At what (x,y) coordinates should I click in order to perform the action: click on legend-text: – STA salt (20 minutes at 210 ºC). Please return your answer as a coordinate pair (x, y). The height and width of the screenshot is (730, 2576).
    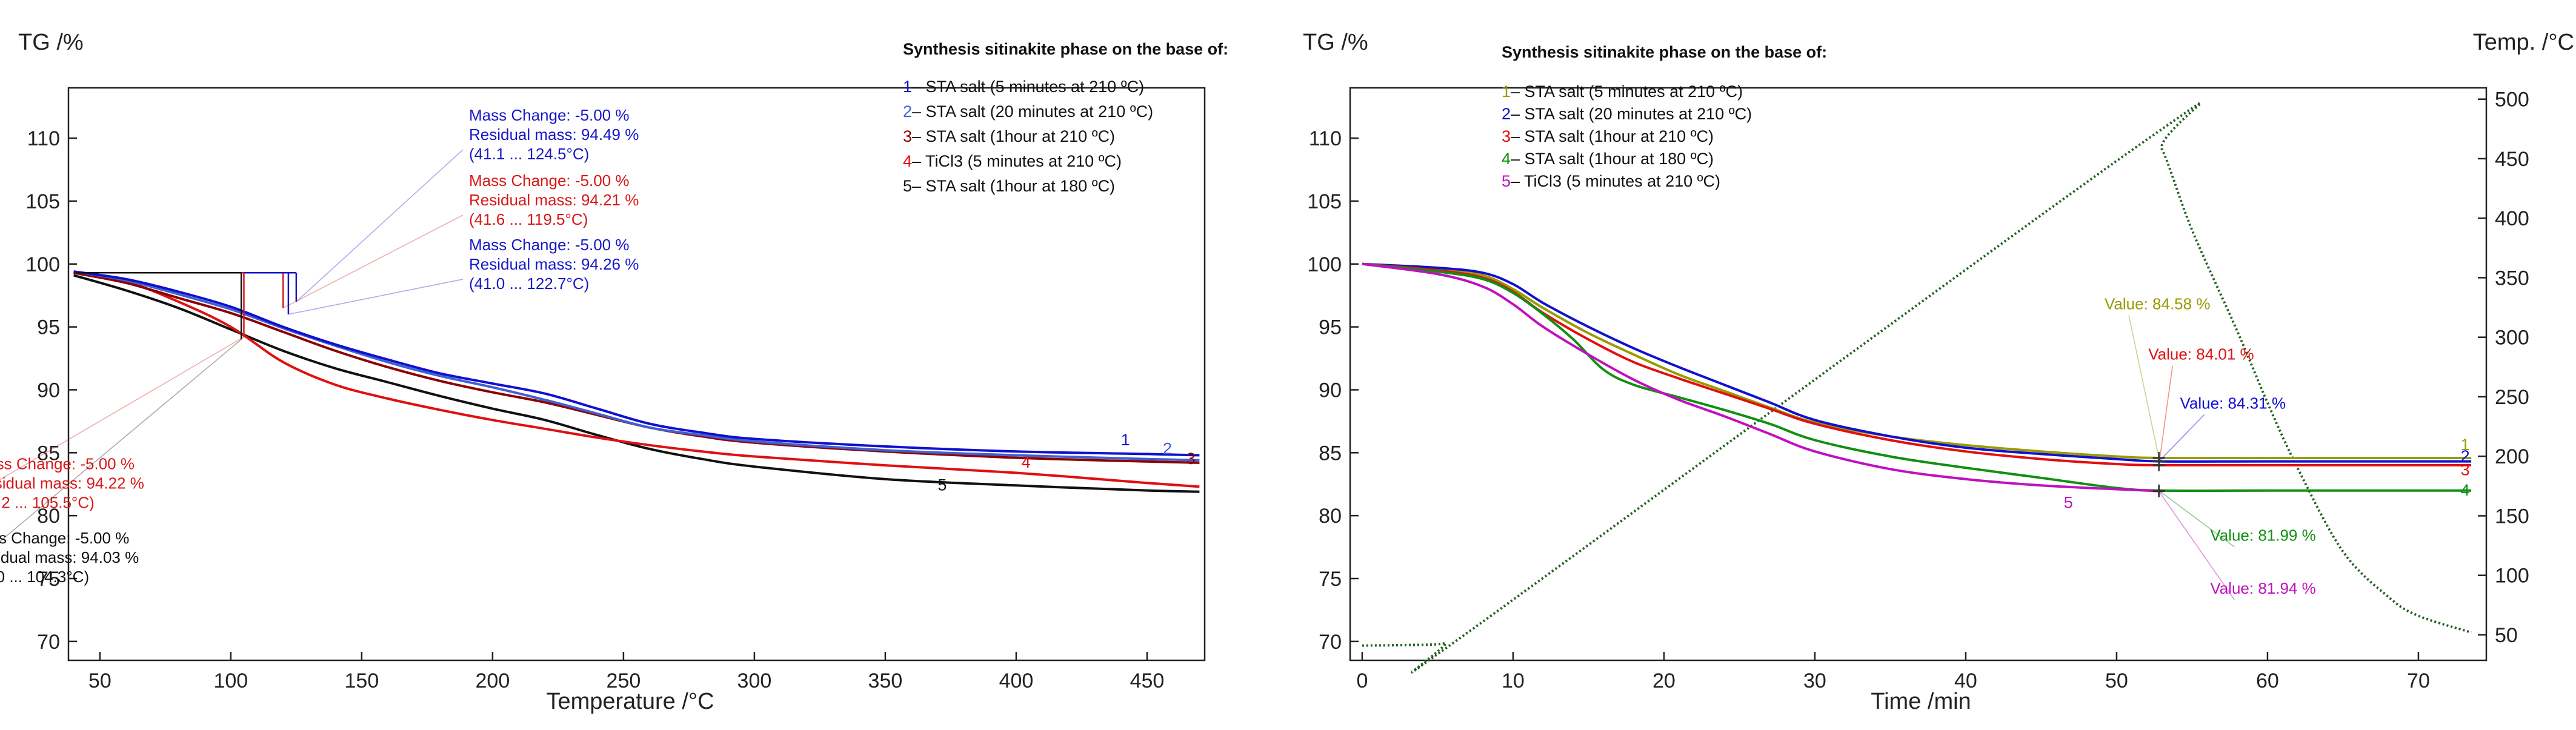
    Looking at the image, I should click on (1631, 114).